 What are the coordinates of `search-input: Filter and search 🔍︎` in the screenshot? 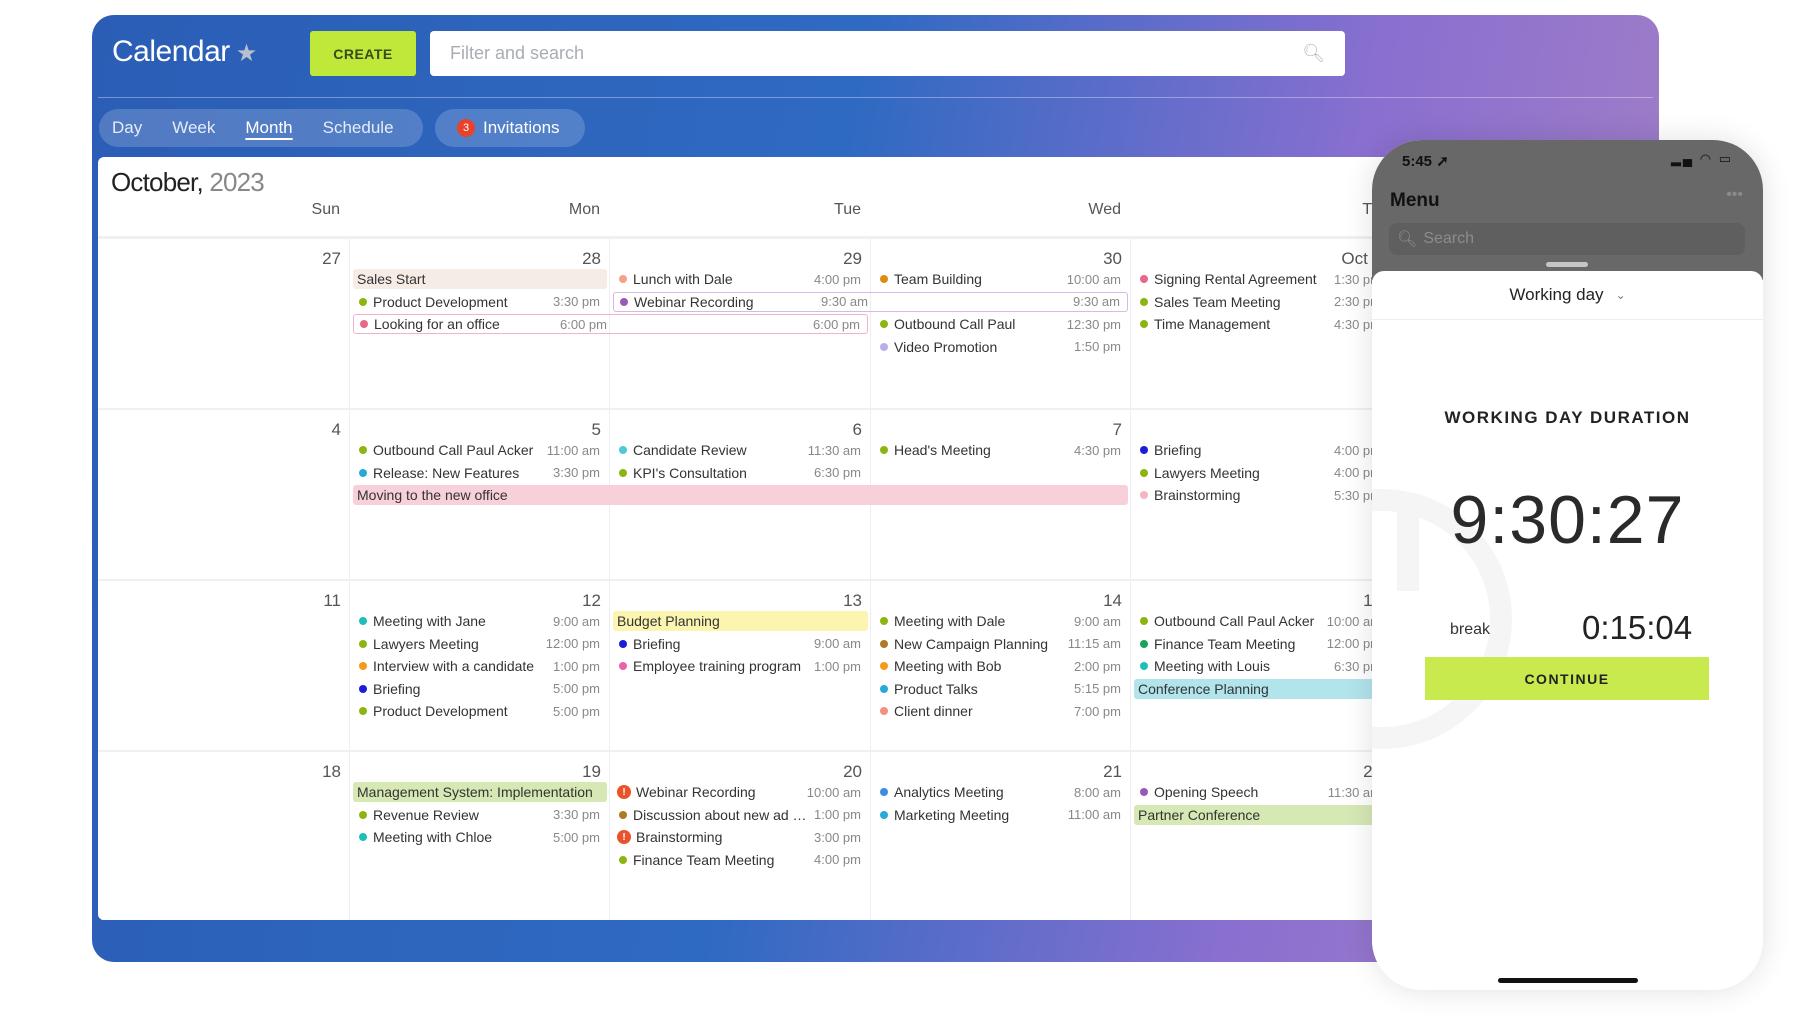 It's located at (887, 53).